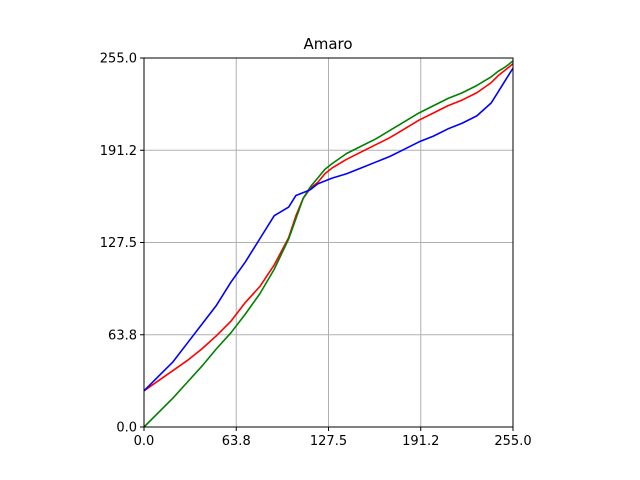 This screenshot has height=480, width=640. Describe the element at coordinates (328, 441) in the screenshot. I see `x-tick-label-2: 127.5` at that location.